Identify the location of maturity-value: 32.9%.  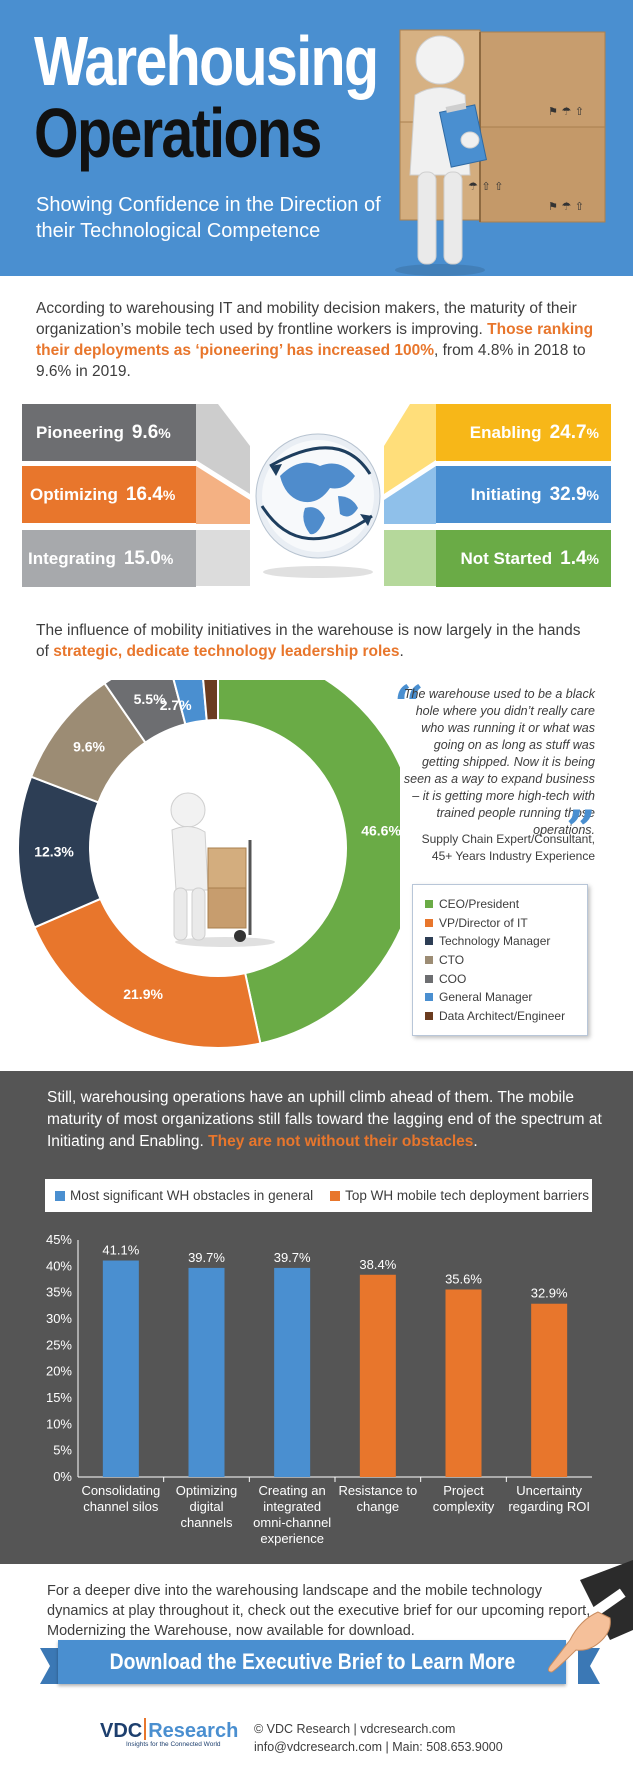
(574, 494).